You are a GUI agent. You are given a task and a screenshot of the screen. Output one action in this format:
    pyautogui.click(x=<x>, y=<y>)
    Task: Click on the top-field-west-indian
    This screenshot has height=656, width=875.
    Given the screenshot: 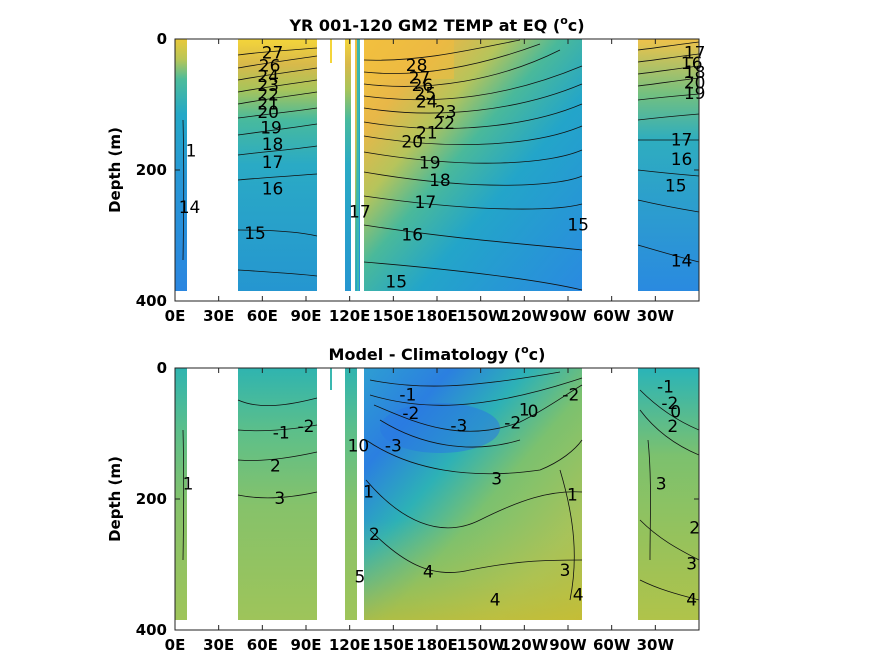 What is the action you would take?
    pyautogui.click(x=181, y=165)
    